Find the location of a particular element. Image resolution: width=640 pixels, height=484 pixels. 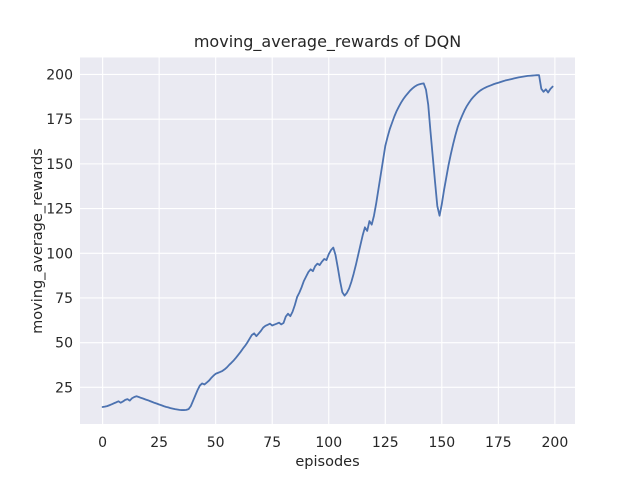

x-tick-label: 200 is located at coordinates (555, 443).